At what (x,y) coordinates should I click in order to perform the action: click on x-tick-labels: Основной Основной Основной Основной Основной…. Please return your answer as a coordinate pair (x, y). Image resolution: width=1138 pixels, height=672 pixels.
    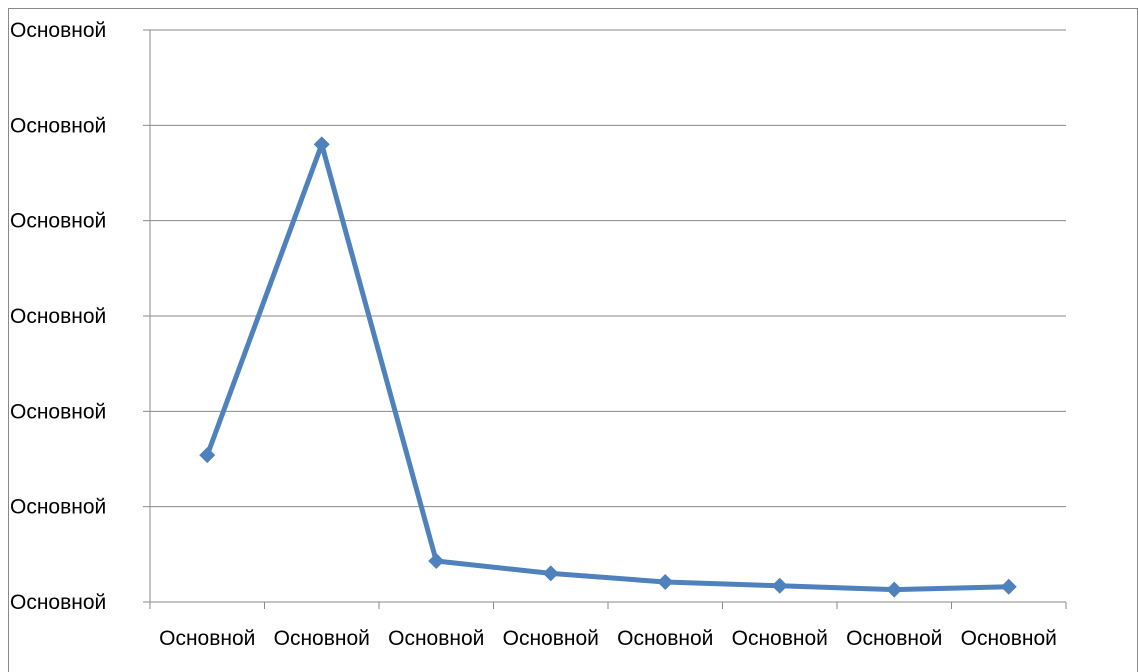
    Looking at the image, I should click on (608, 638).